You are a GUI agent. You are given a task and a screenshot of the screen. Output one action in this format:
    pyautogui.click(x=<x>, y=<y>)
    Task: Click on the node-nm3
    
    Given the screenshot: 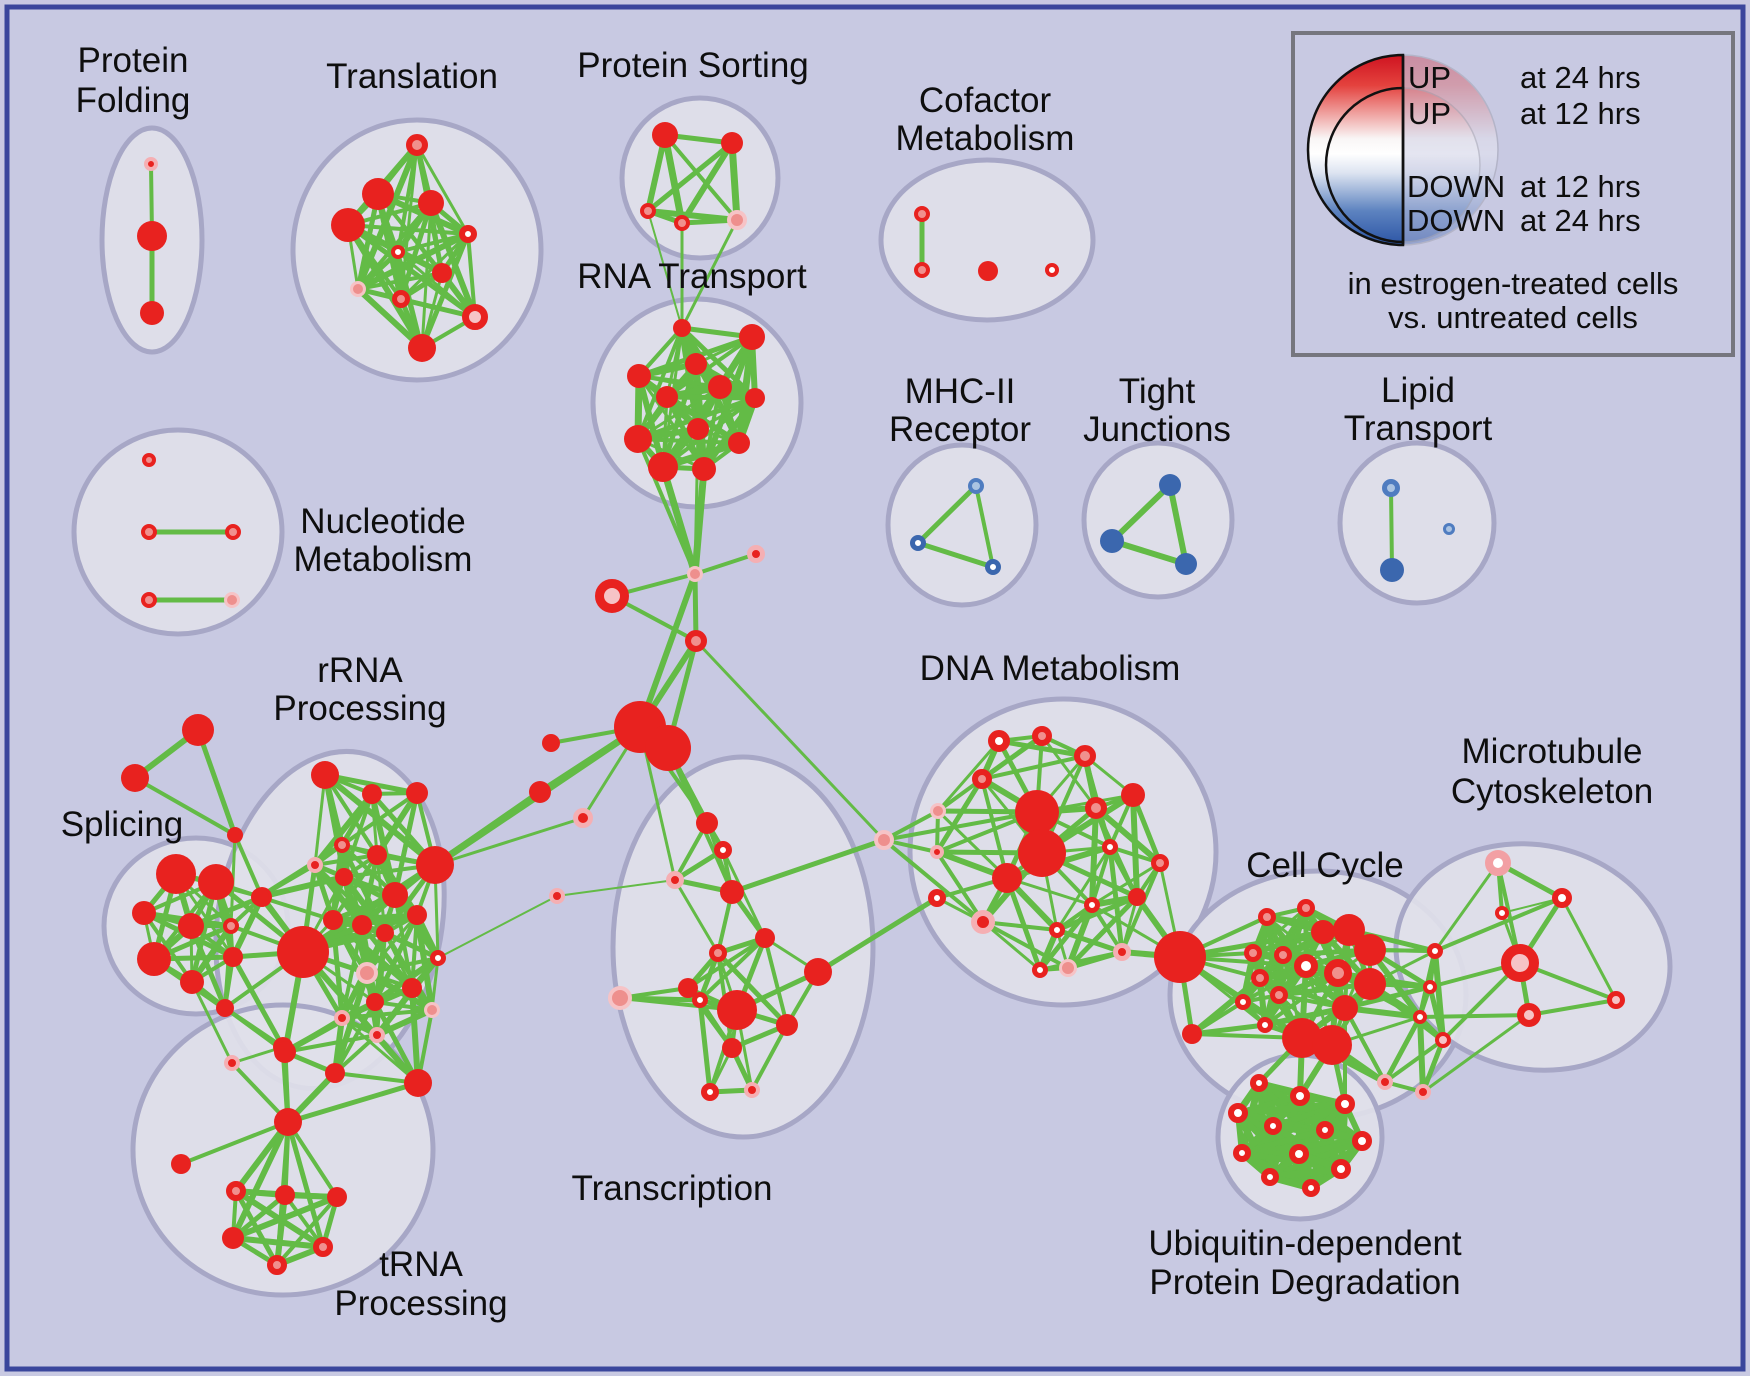 What is the action you would take?
    pyautogui.click(x=233, y=532)
    